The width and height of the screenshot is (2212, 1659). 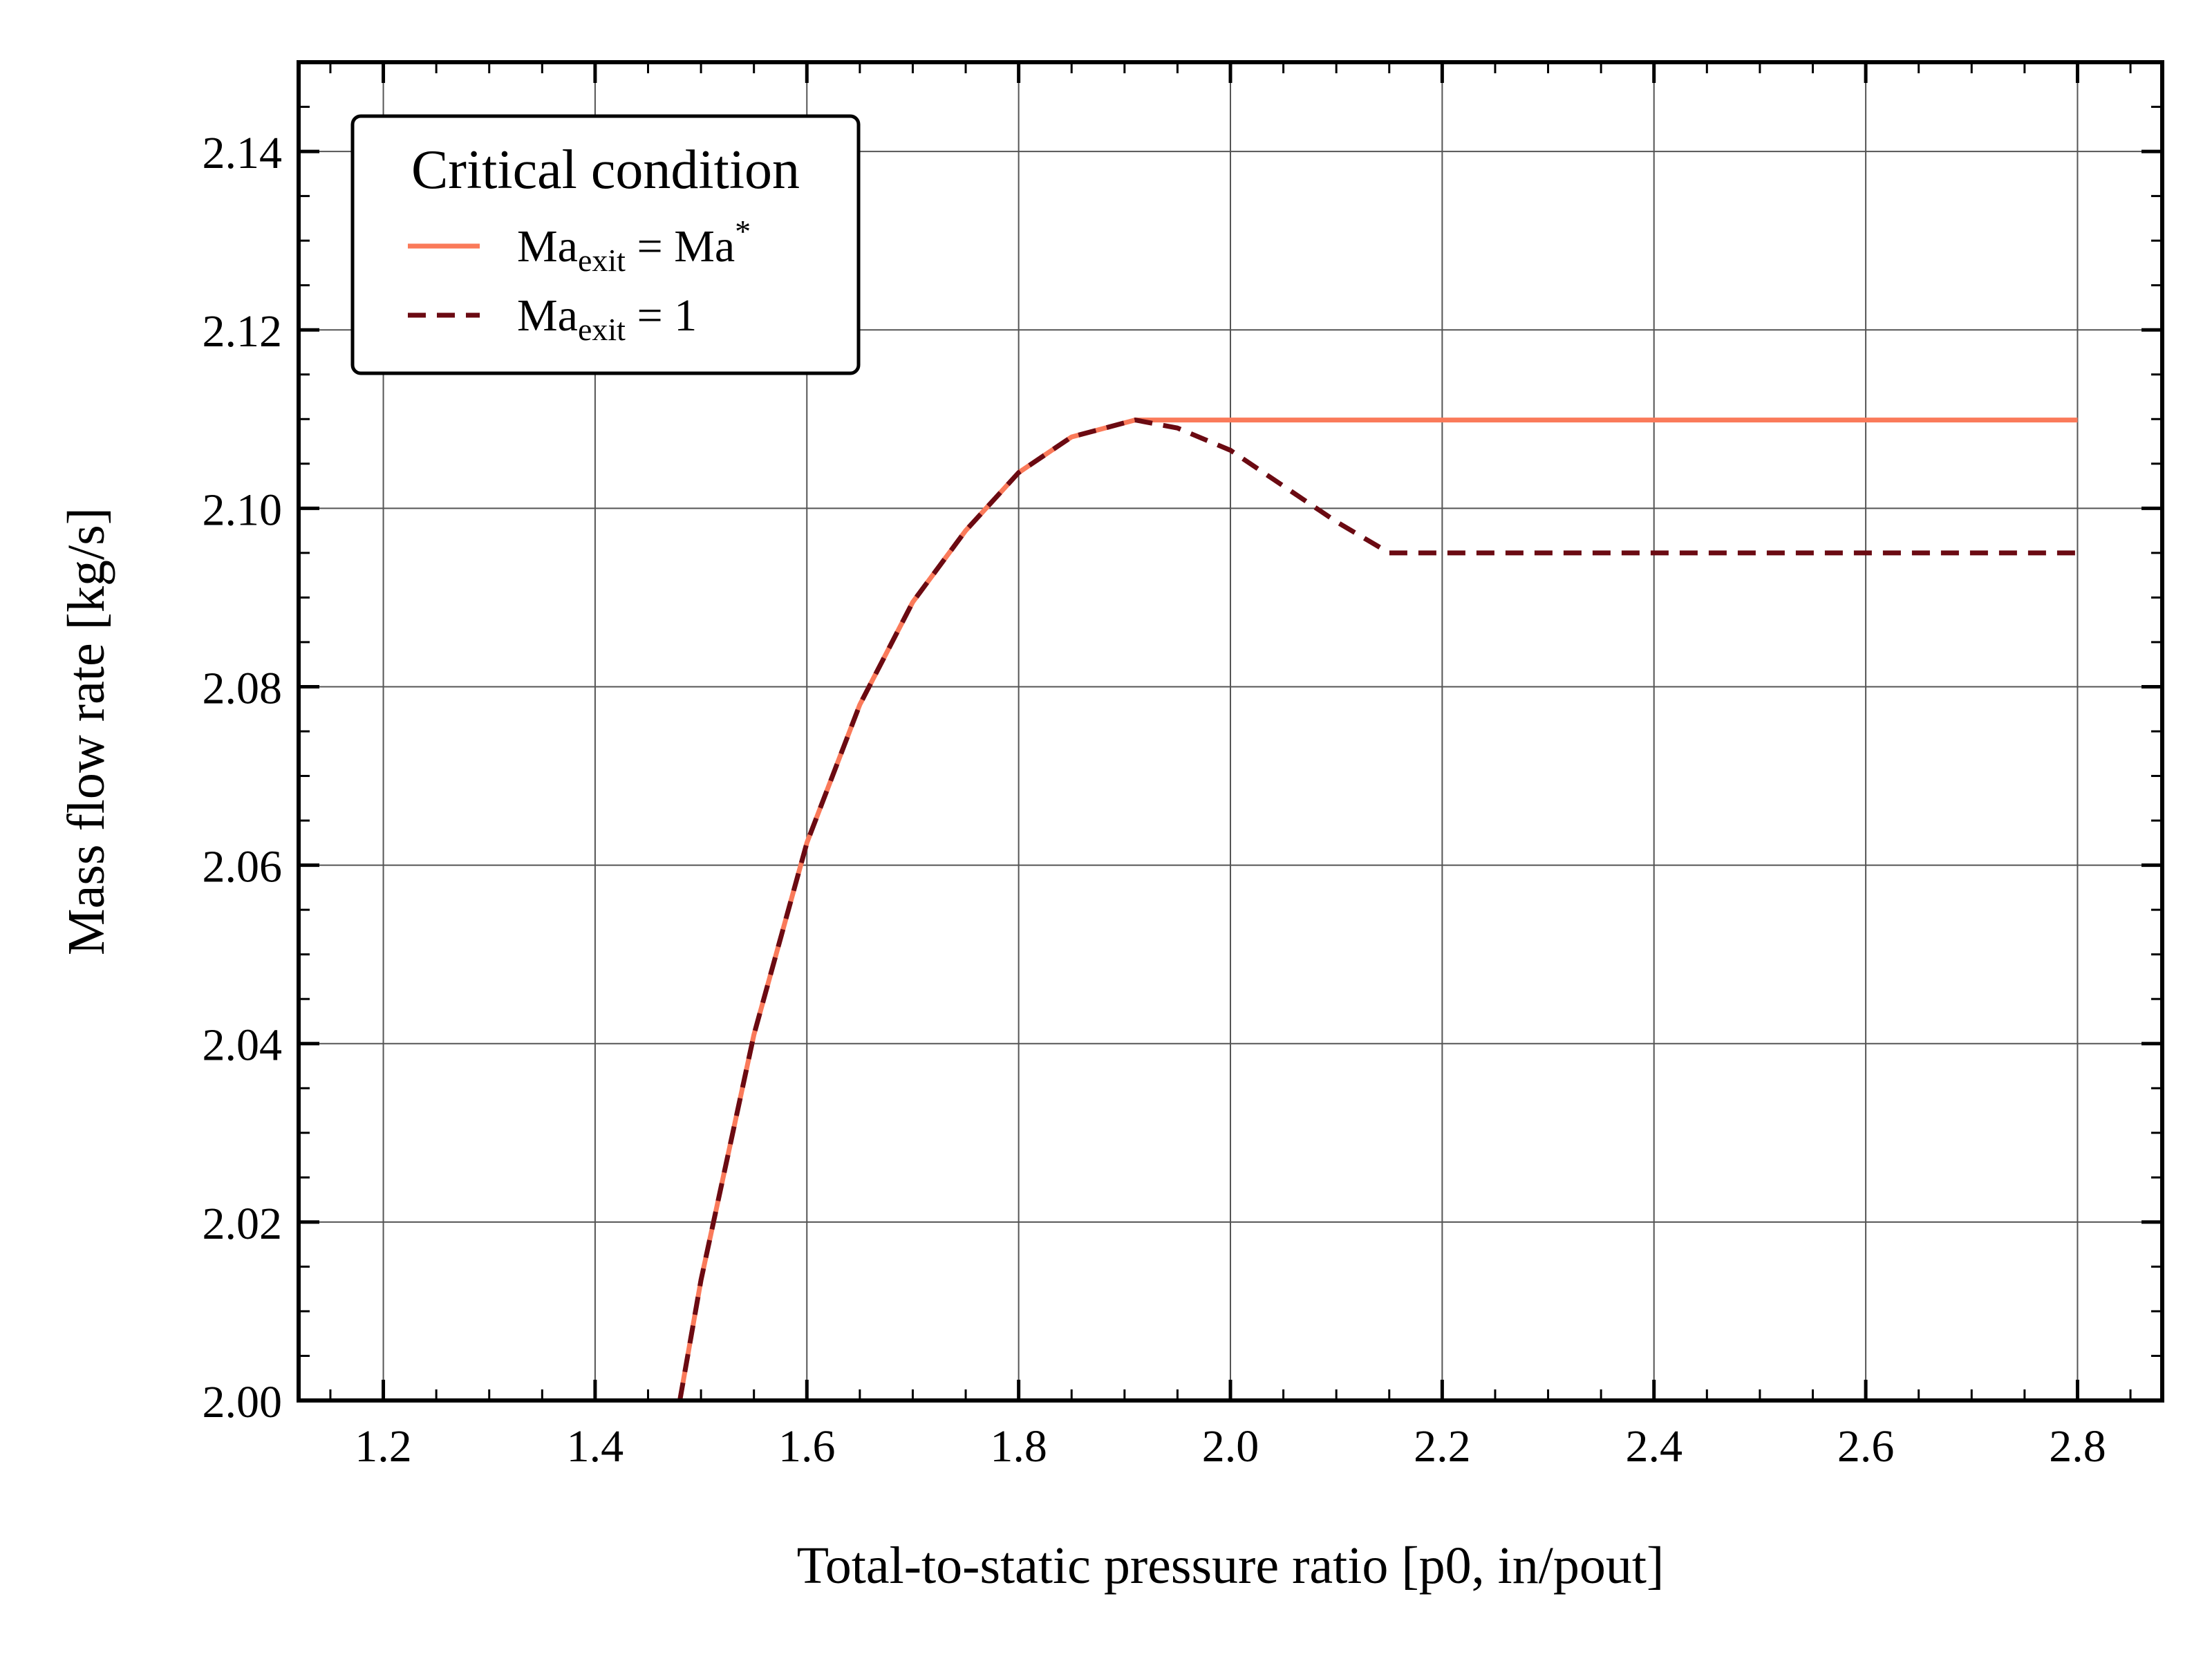 What do you see at coordinates (607, 318) in the screenshot?
I see `legend-label-ma-one: Maexit = 1` at bounding box center [607, 318].